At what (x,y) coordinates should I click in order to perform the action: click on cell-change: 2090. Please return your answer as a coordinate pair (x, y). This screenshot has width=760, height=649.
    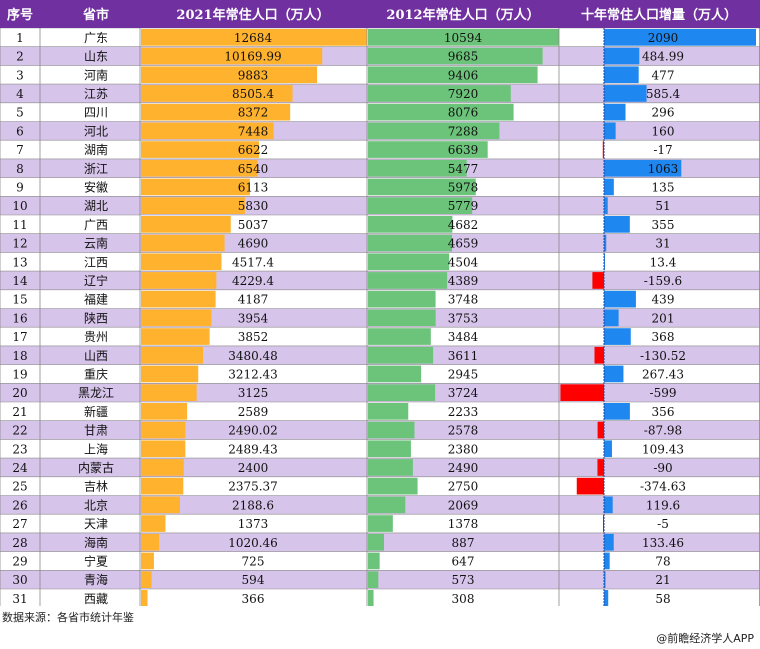
    Looking at the image, I should click on (663, 38).